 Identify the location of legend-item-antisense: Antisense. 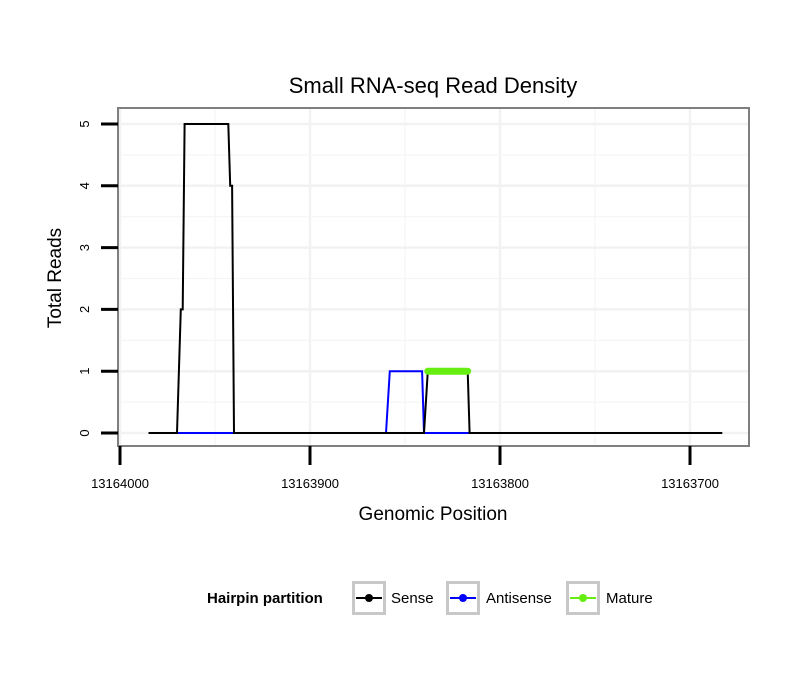
(499, 598).